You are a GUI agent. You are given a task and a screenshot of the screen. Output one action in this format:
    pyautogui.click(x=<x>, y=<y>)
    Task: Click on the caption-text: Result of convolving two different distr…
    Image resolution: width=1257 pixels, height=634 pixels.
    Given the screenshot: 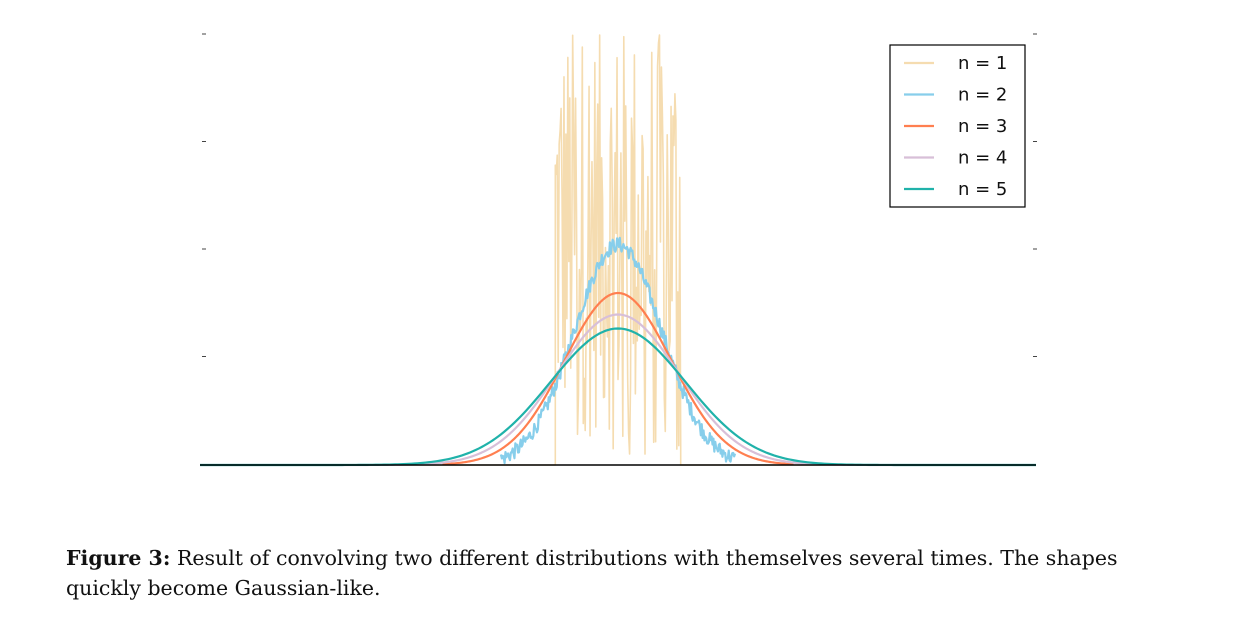 What is the action you would take?
    pyautogui.click(x=592, y=573)
    